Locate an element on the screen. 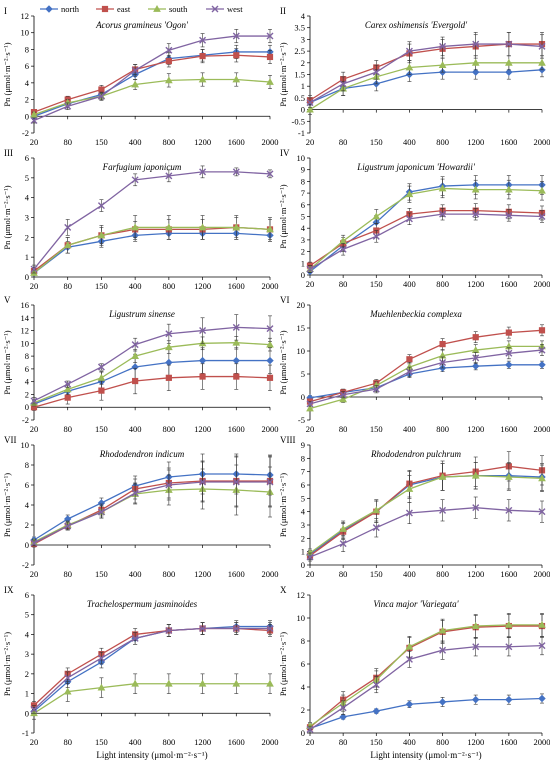 Image resolution: width=550 pixels, height=766 pixels. y-tick-label: 14 is located at coordinates (25, 318).